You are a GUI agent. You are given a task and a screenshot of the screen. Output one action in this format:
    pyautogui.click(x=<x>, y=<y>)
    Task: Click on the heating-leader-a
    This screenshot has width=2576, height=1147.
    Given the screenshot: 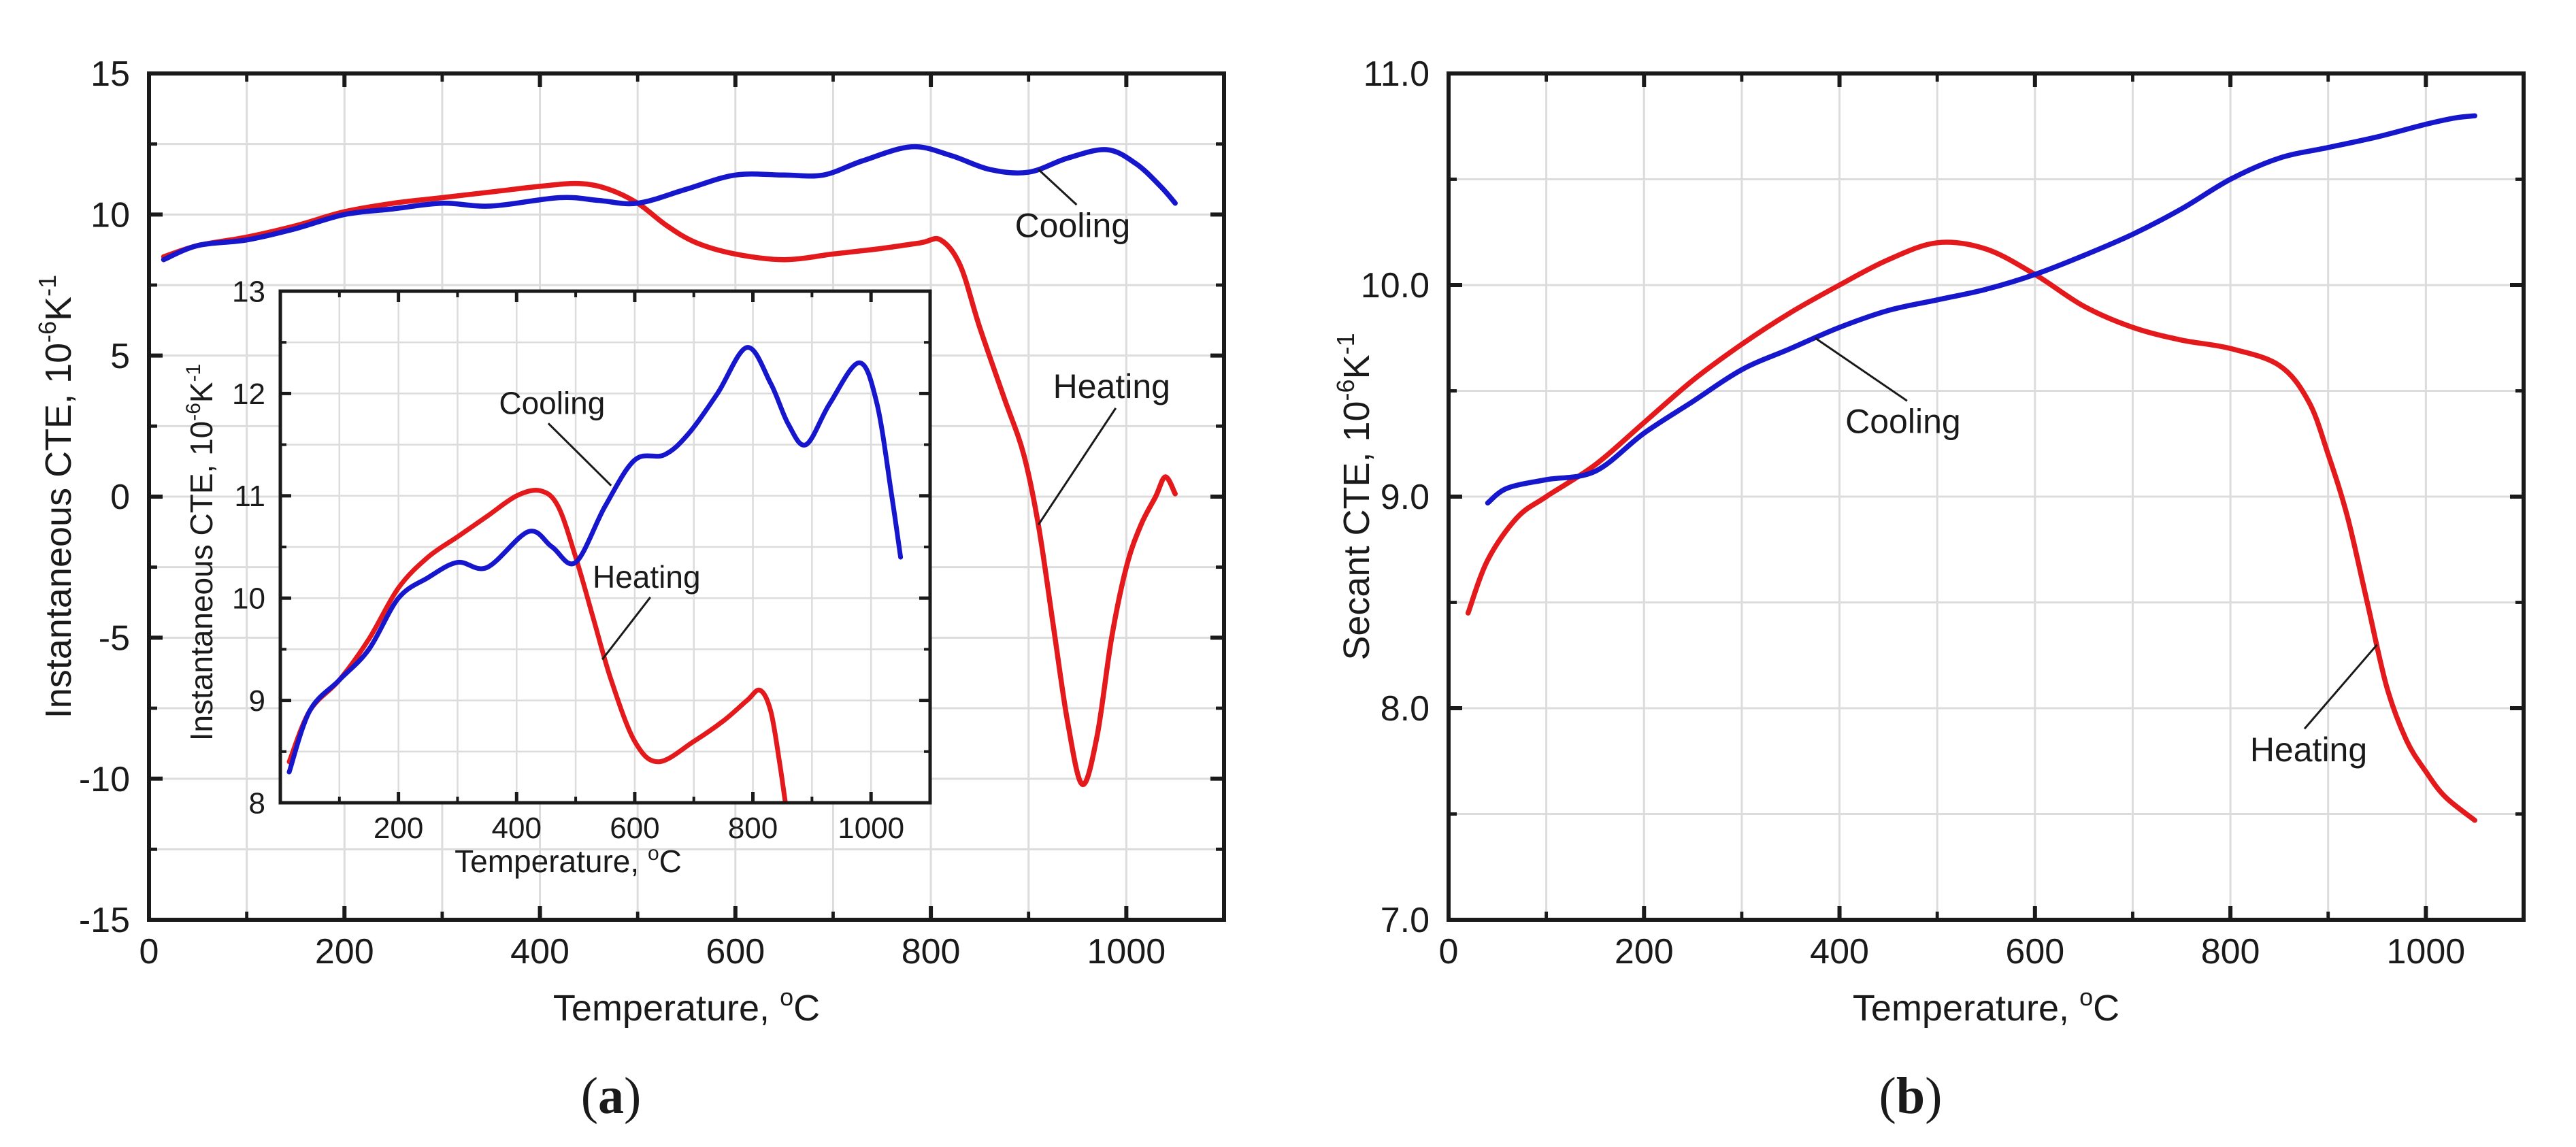 What is the action you would take?
    pyautogui.click(x=1077, y=467)
    